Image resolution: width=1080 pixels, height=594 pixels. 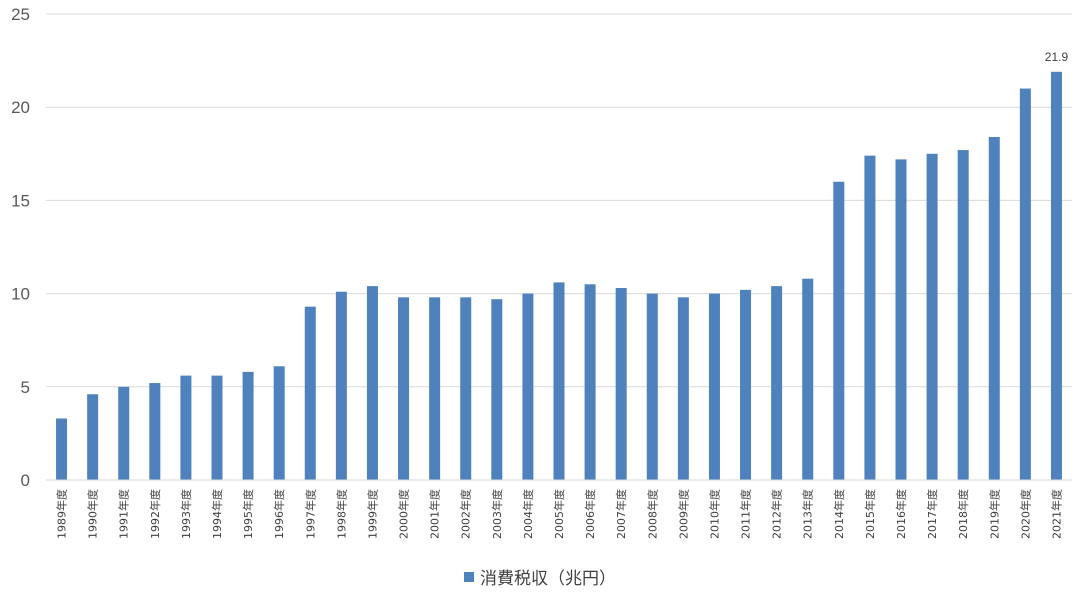 What do you see at coordinates (994, 309) in the screenshot?
I see `bar-2019年度` at bounding box center [994, 309].